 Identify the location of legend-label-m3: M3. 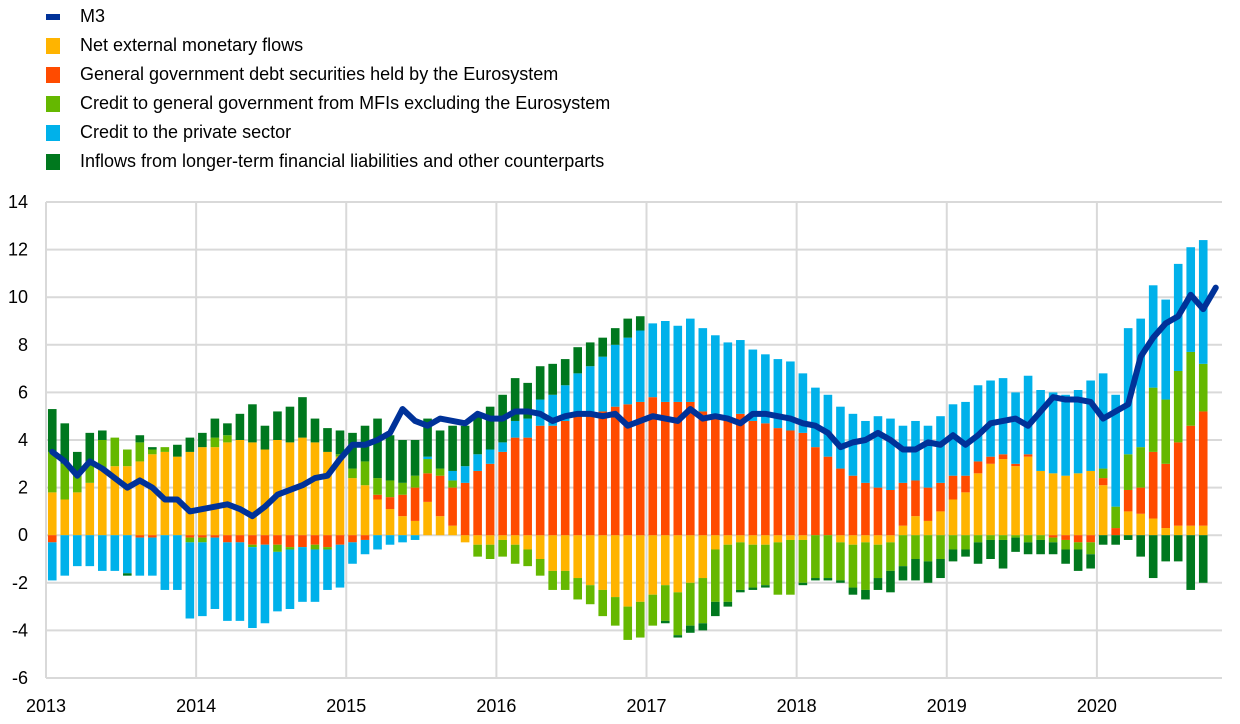
(93, 16).